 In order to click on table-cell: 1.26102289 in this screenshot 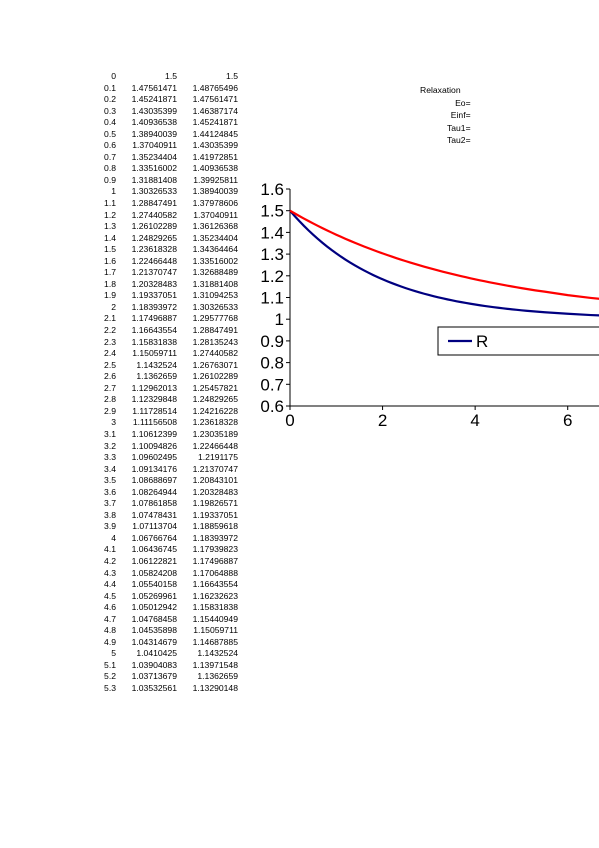, I will do `click(154, 226)`.